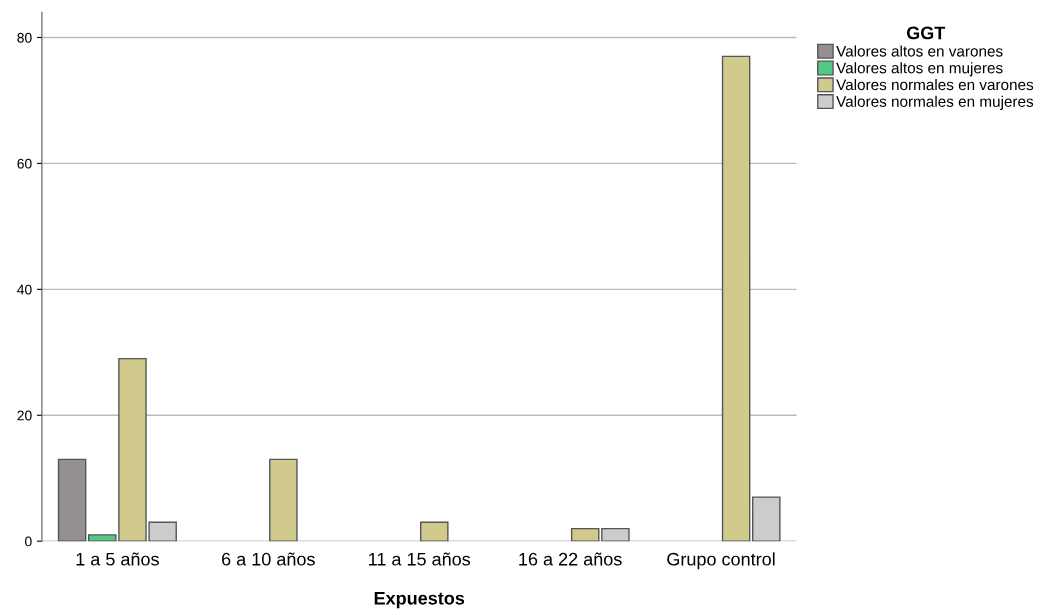 The height and width of the screenshot is (615, 1048). What do you see at coordinates (24, 163) in the screenshot?
I see `y-tick-label: 60` at bounding box center [24, 163].